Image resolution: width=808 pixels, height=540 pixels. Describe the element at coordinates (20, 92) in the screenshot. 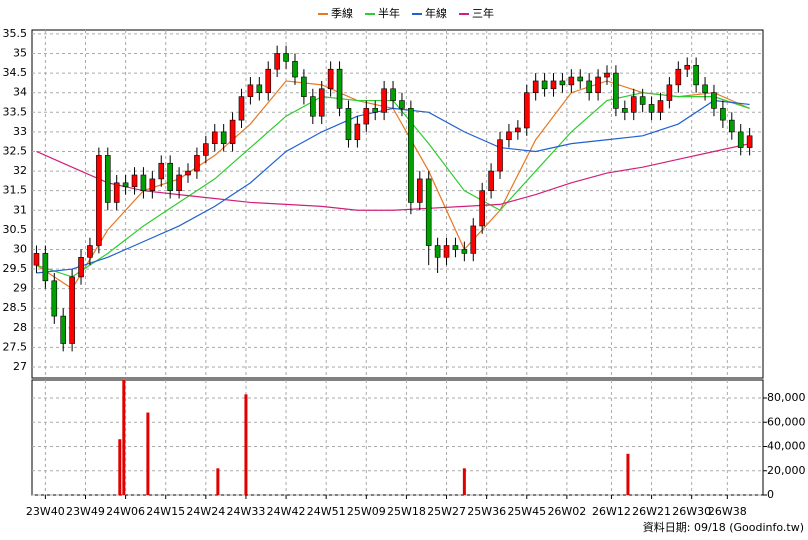

I see `y-tick-label: 34` at that location.